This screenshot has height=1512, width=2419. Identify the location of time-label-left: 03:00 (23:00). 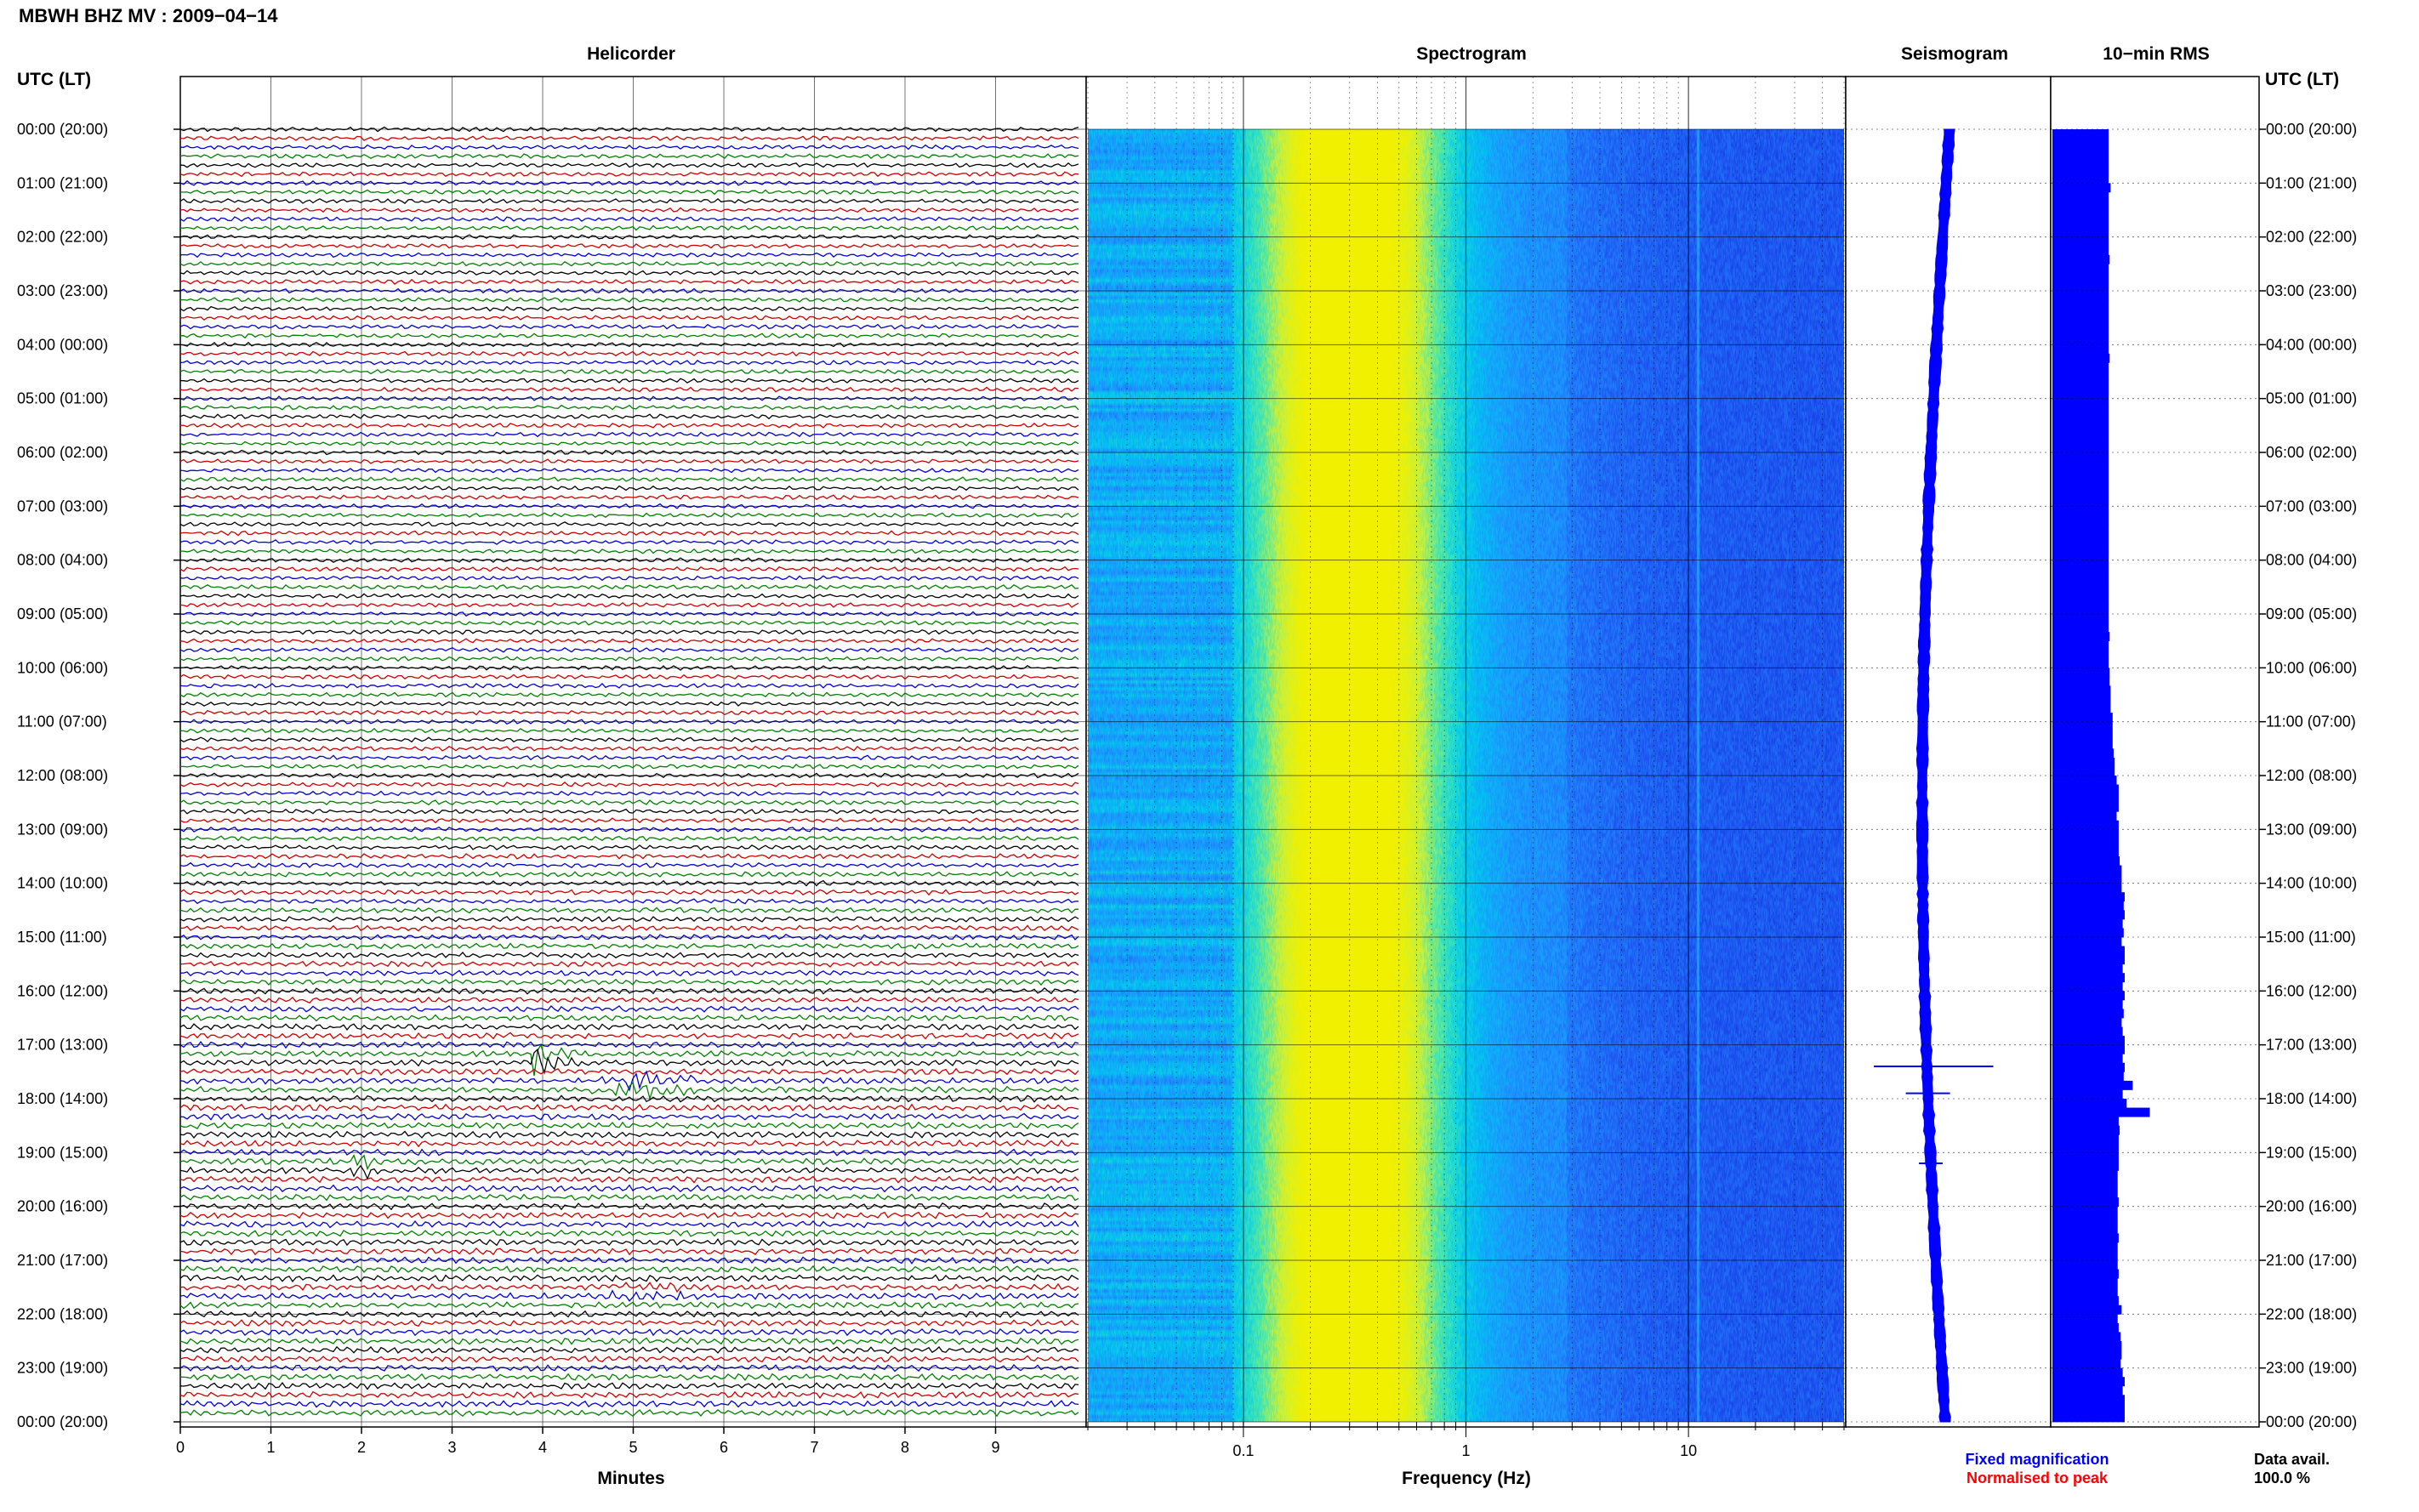
(62, 290).